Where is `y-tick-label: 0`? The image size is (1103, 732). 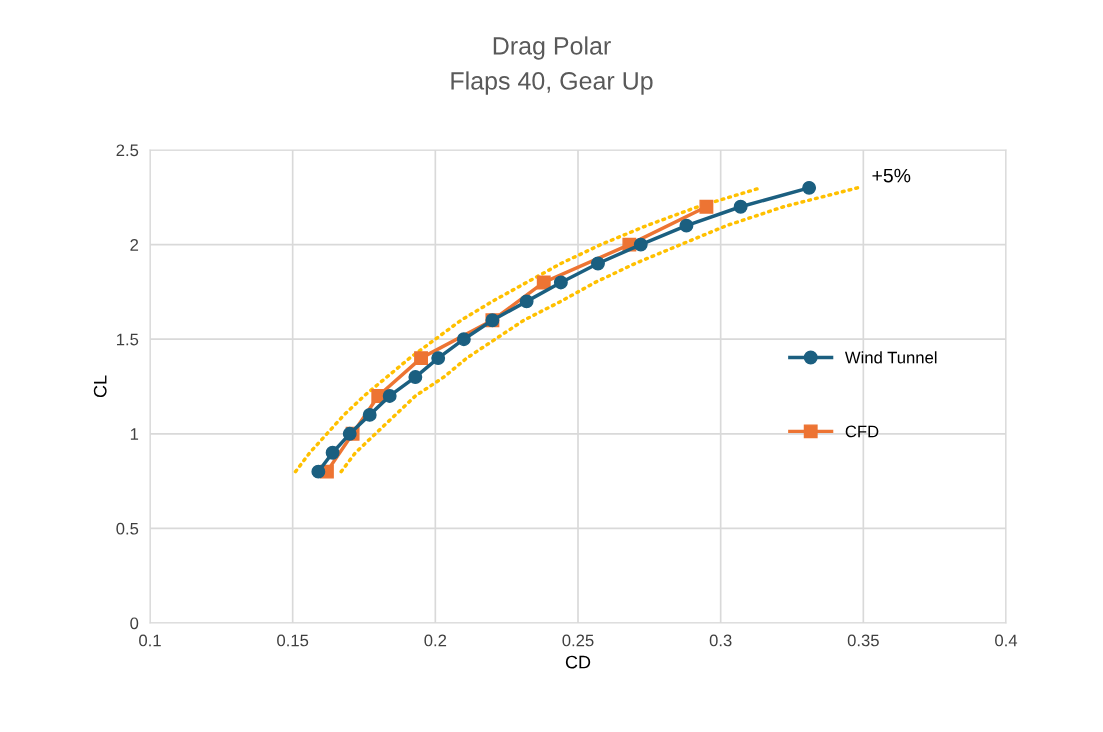 y-tick-label: 0 is located at coordinates (134, 623).